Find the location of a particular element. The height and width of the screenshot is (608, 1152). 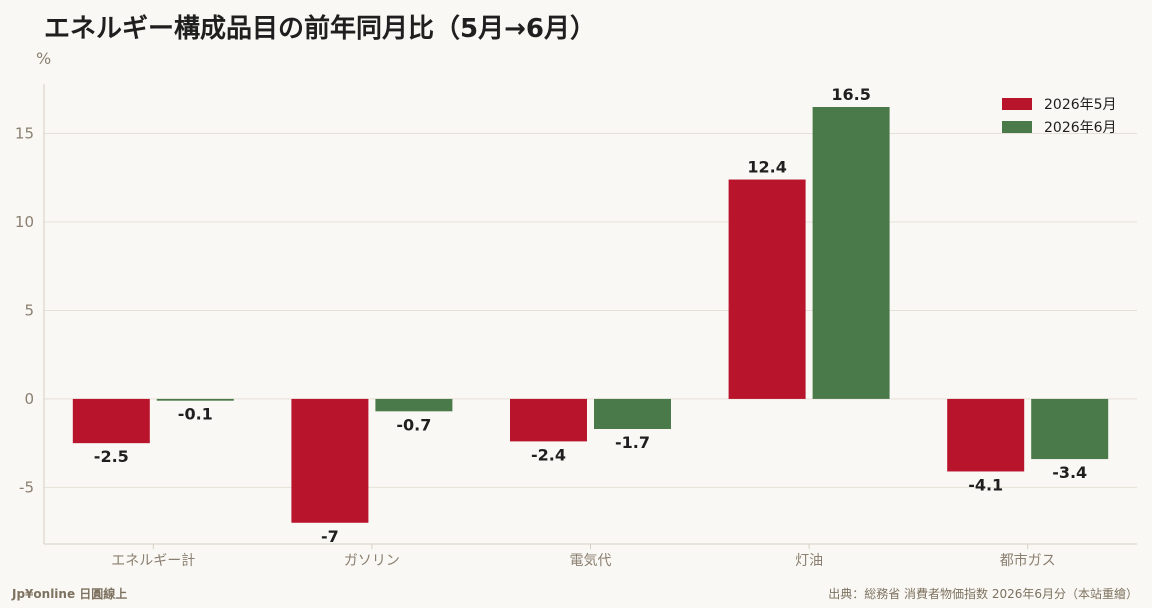

legend-label: 2026年6月 is located at coordinates (1080, 128).